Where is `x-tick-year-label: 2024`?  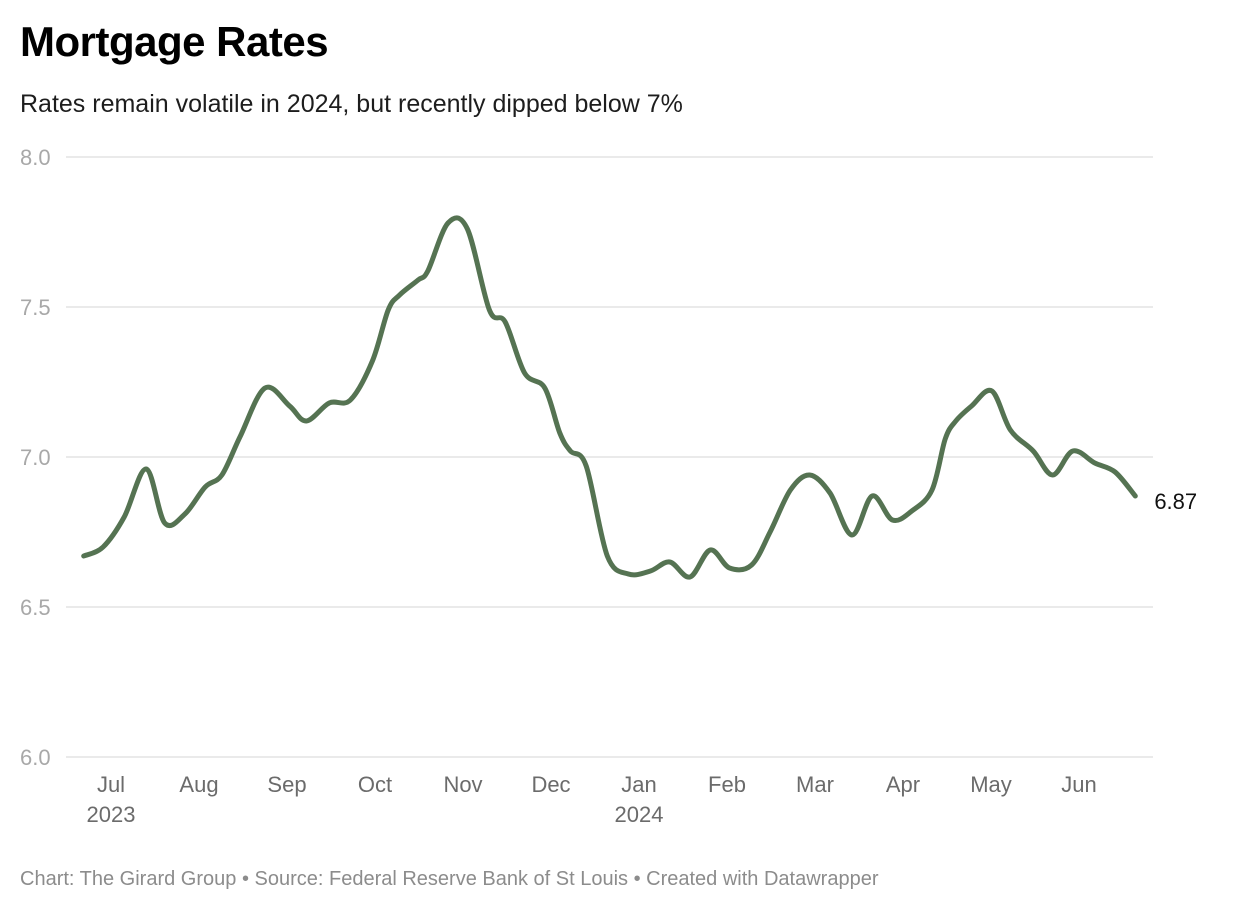 x-tick-year-label: 2024 is located at coordinates (639, 814).